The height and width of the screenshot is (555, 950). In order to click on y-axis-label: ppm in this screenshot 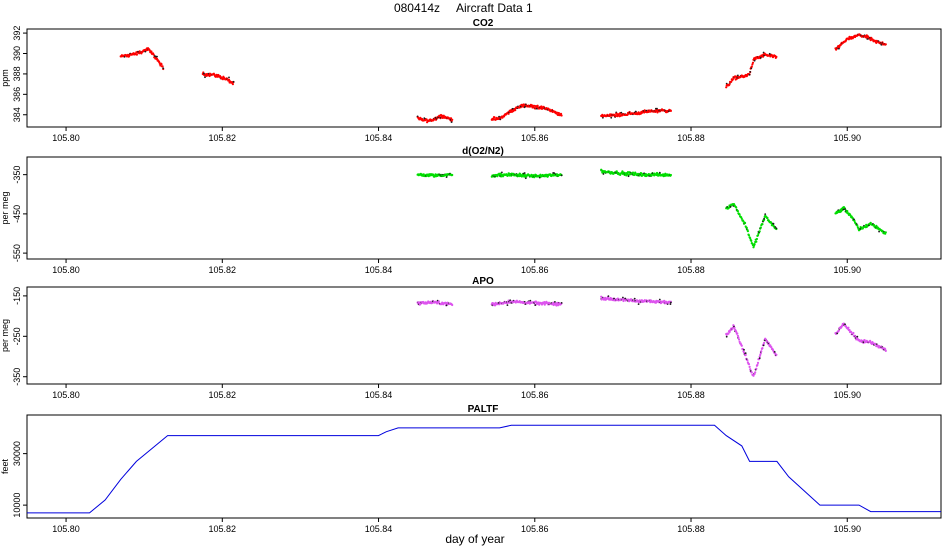, I will do `click(5, 78)`.